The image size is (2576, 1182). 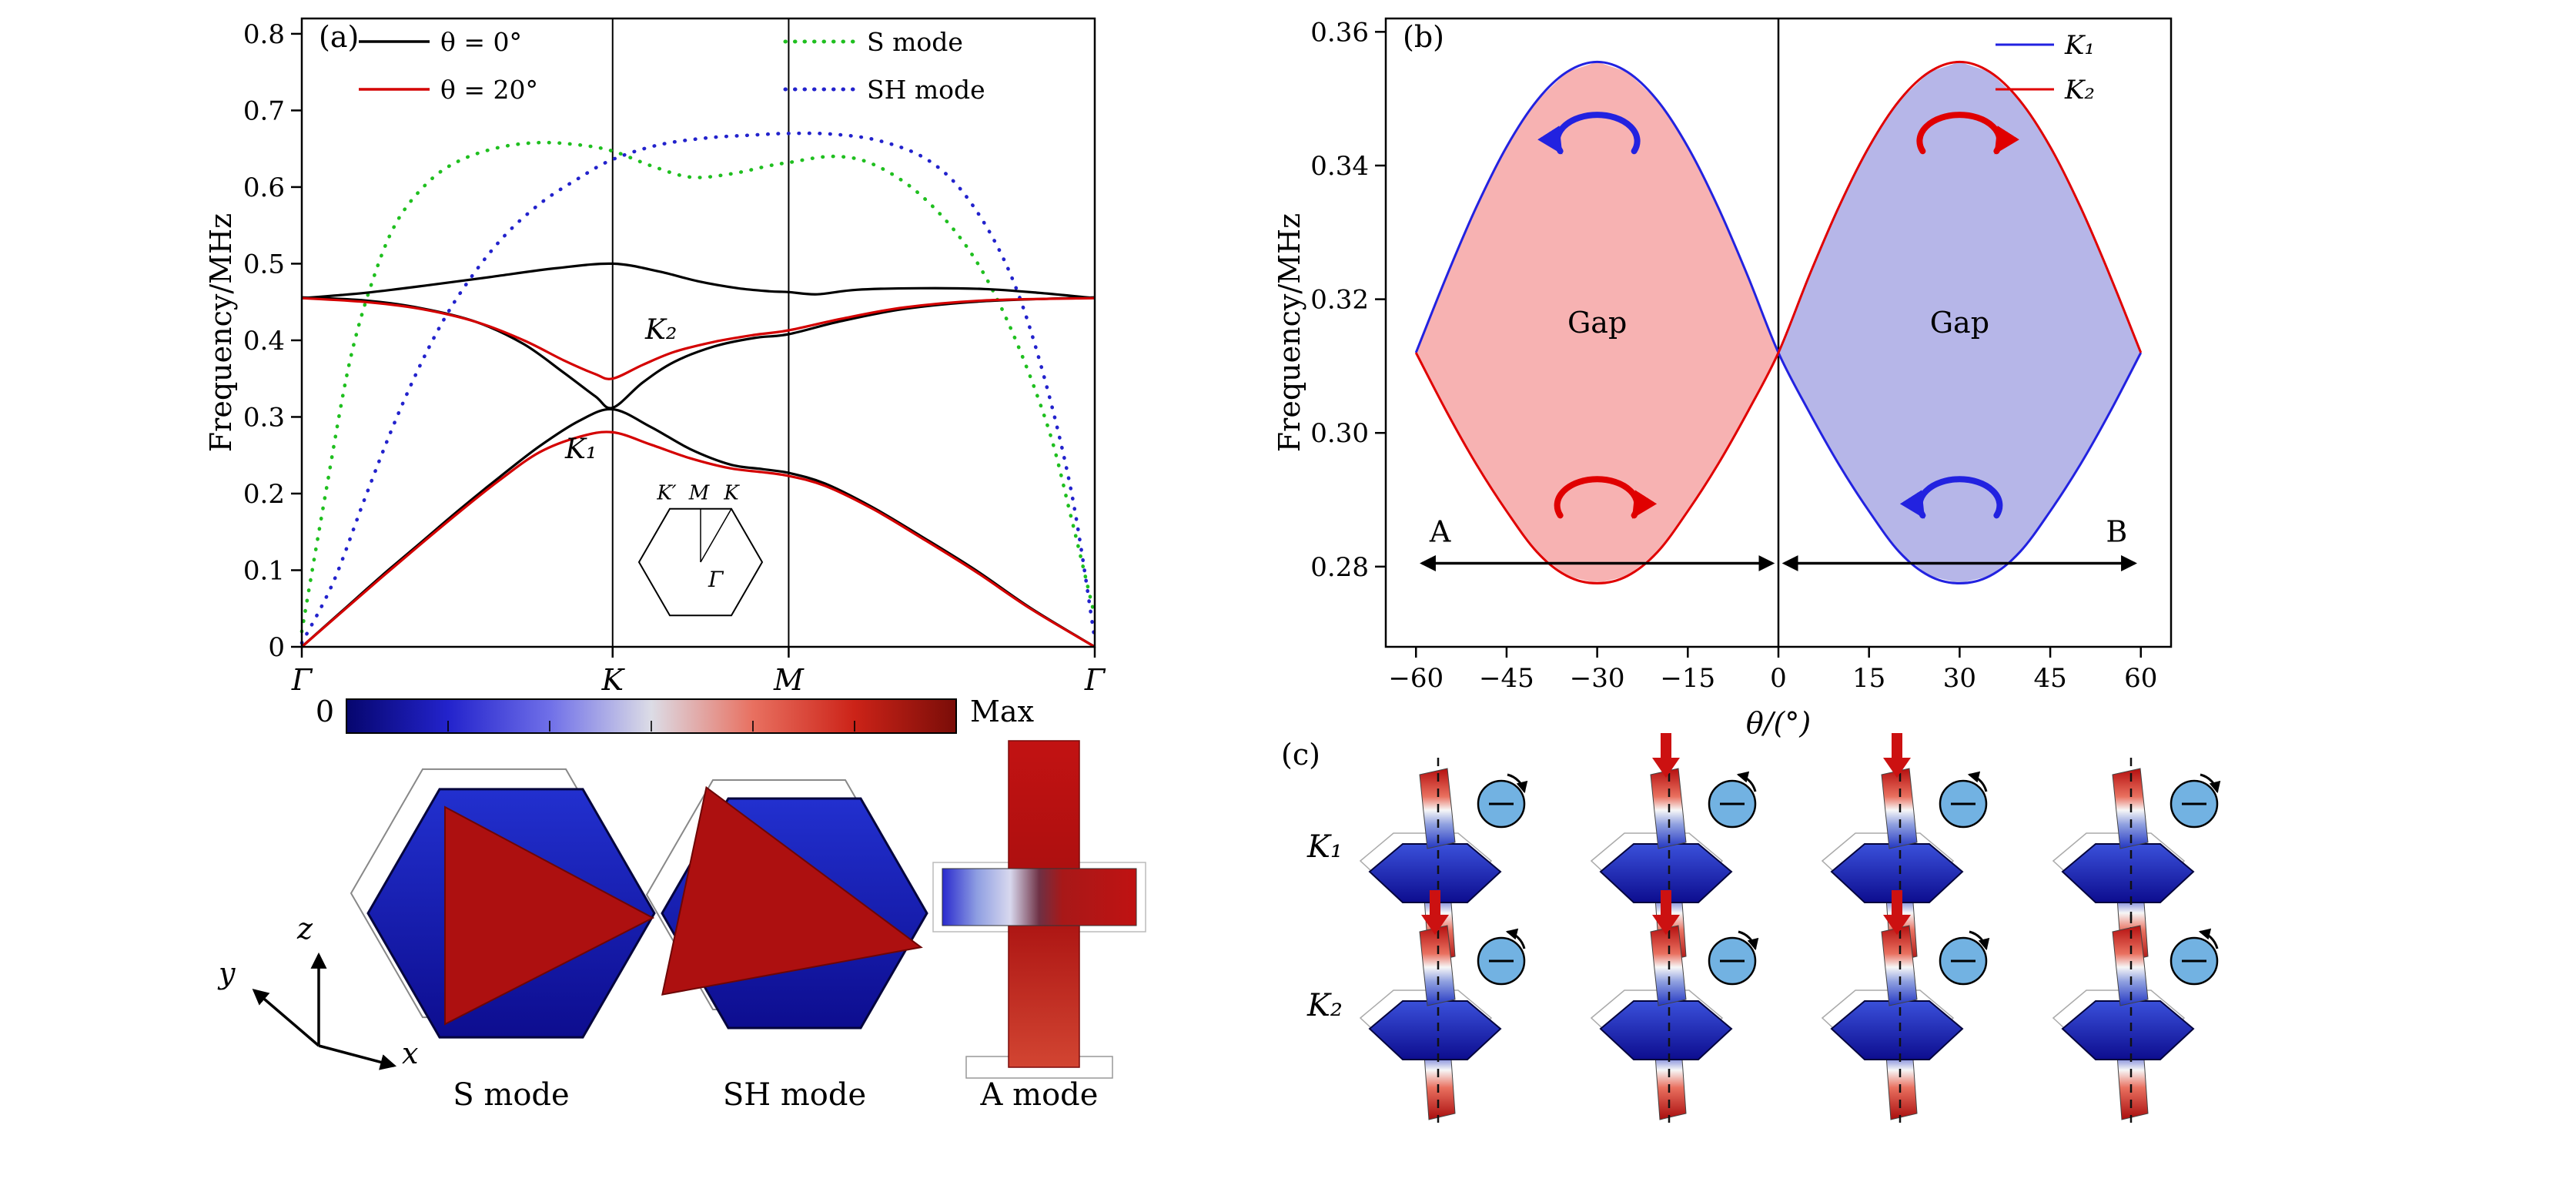 I want to click on x-tick-label: 0, so click(x=1778, y=678).